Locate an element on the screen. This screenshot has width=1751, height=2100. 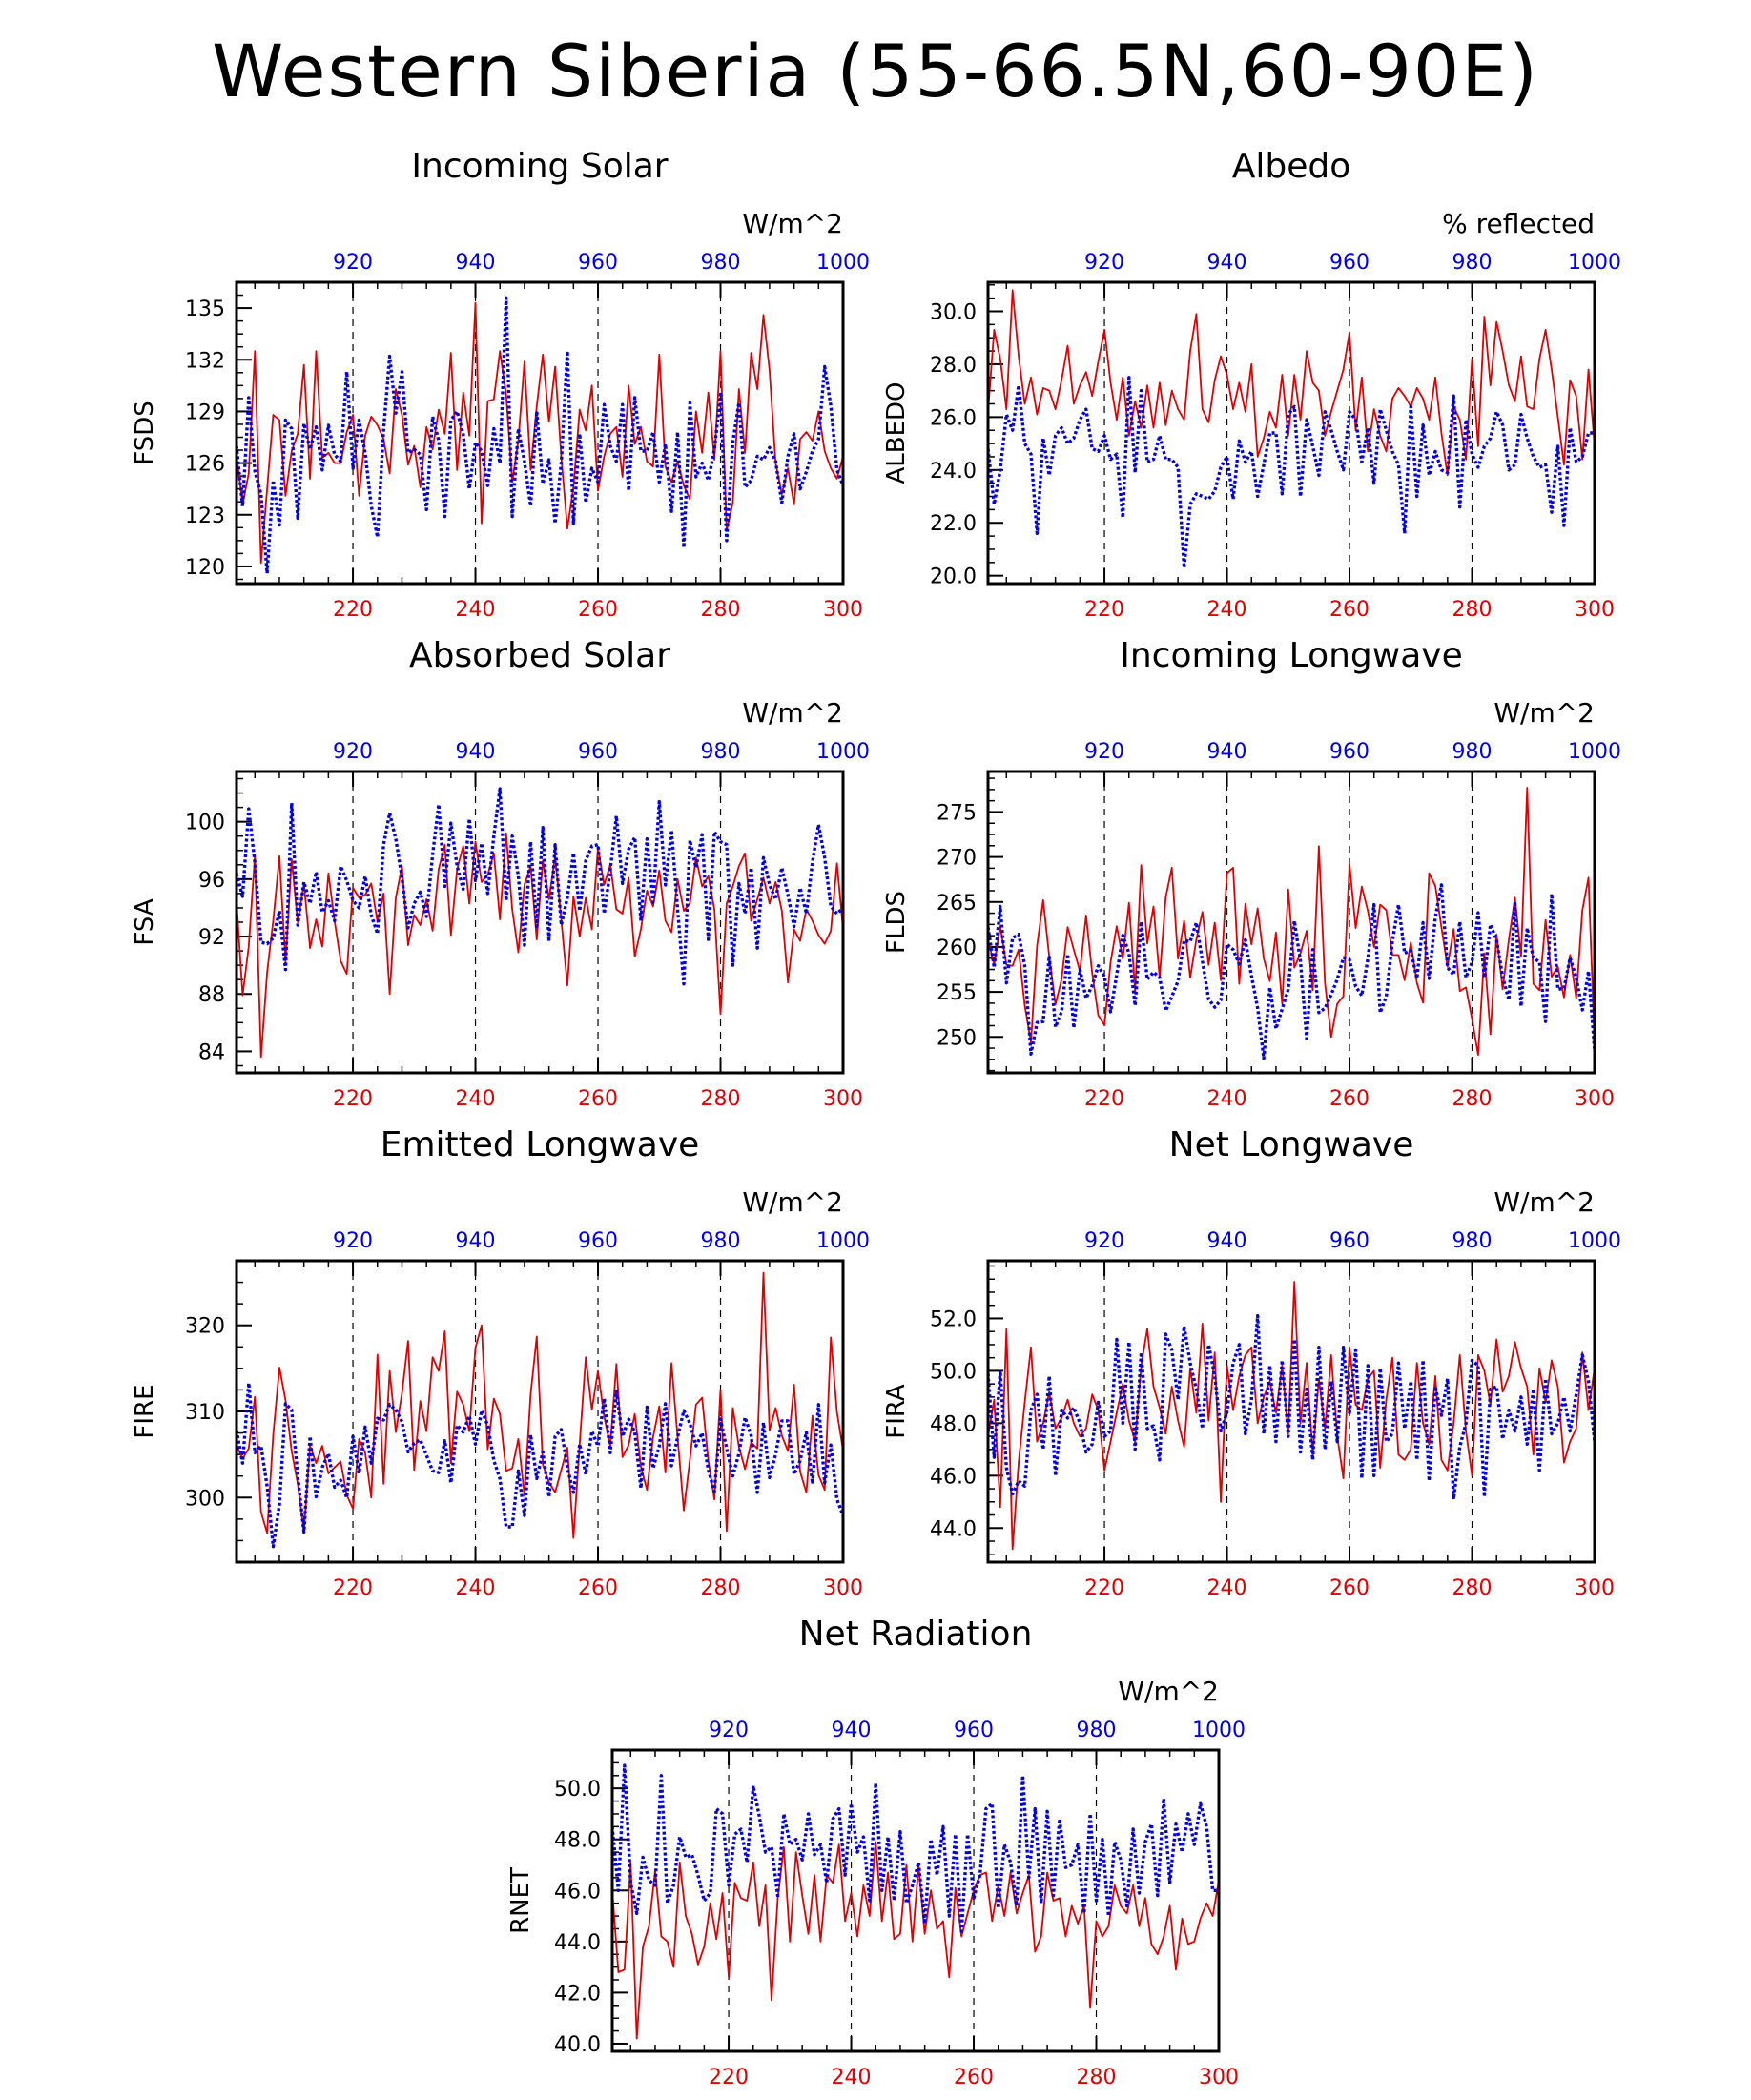
y-axis-label: RNET is located at coordinates (520, 1900).